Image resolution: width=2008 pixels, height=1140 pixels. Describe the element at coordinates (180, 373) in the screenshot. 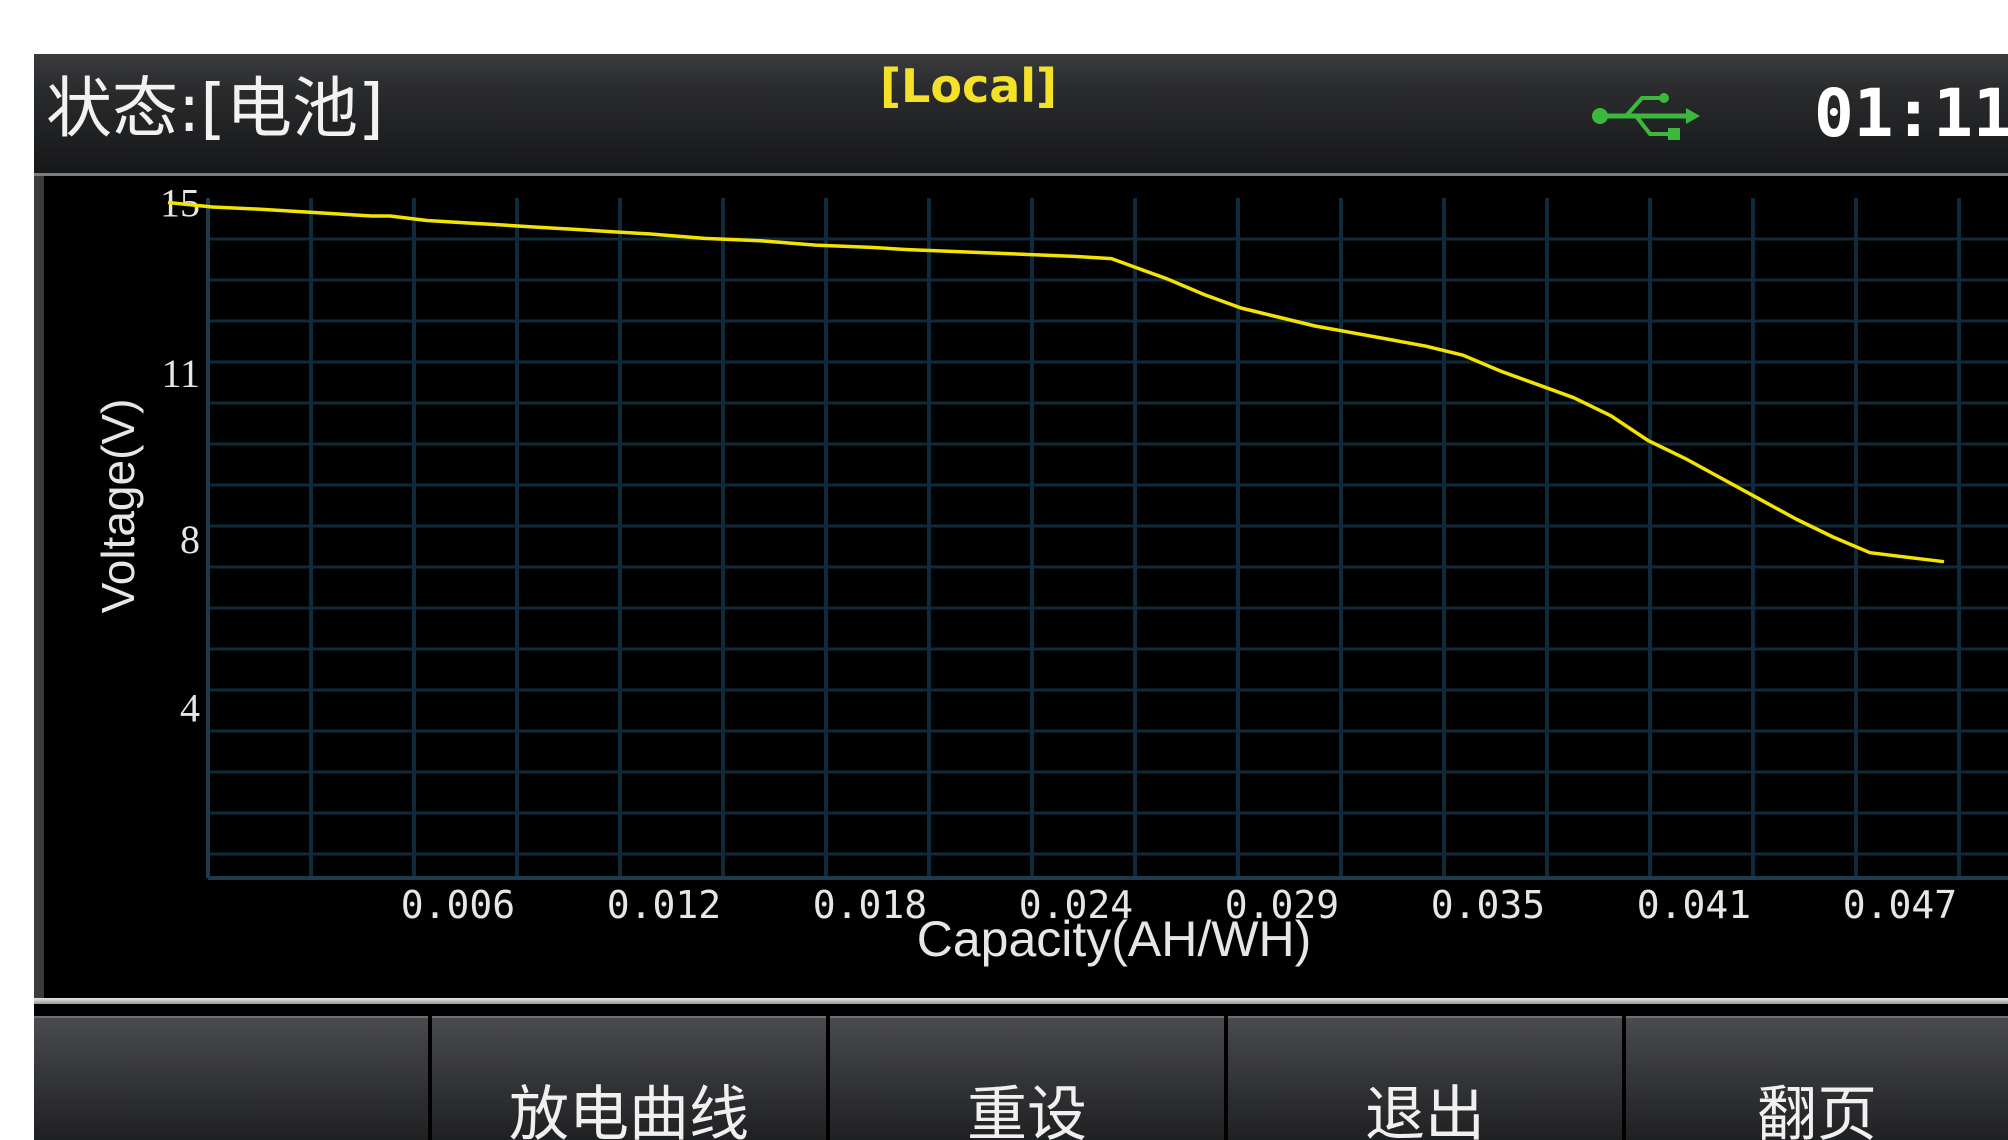

I see `y-tick-label-1: 11` at that location.